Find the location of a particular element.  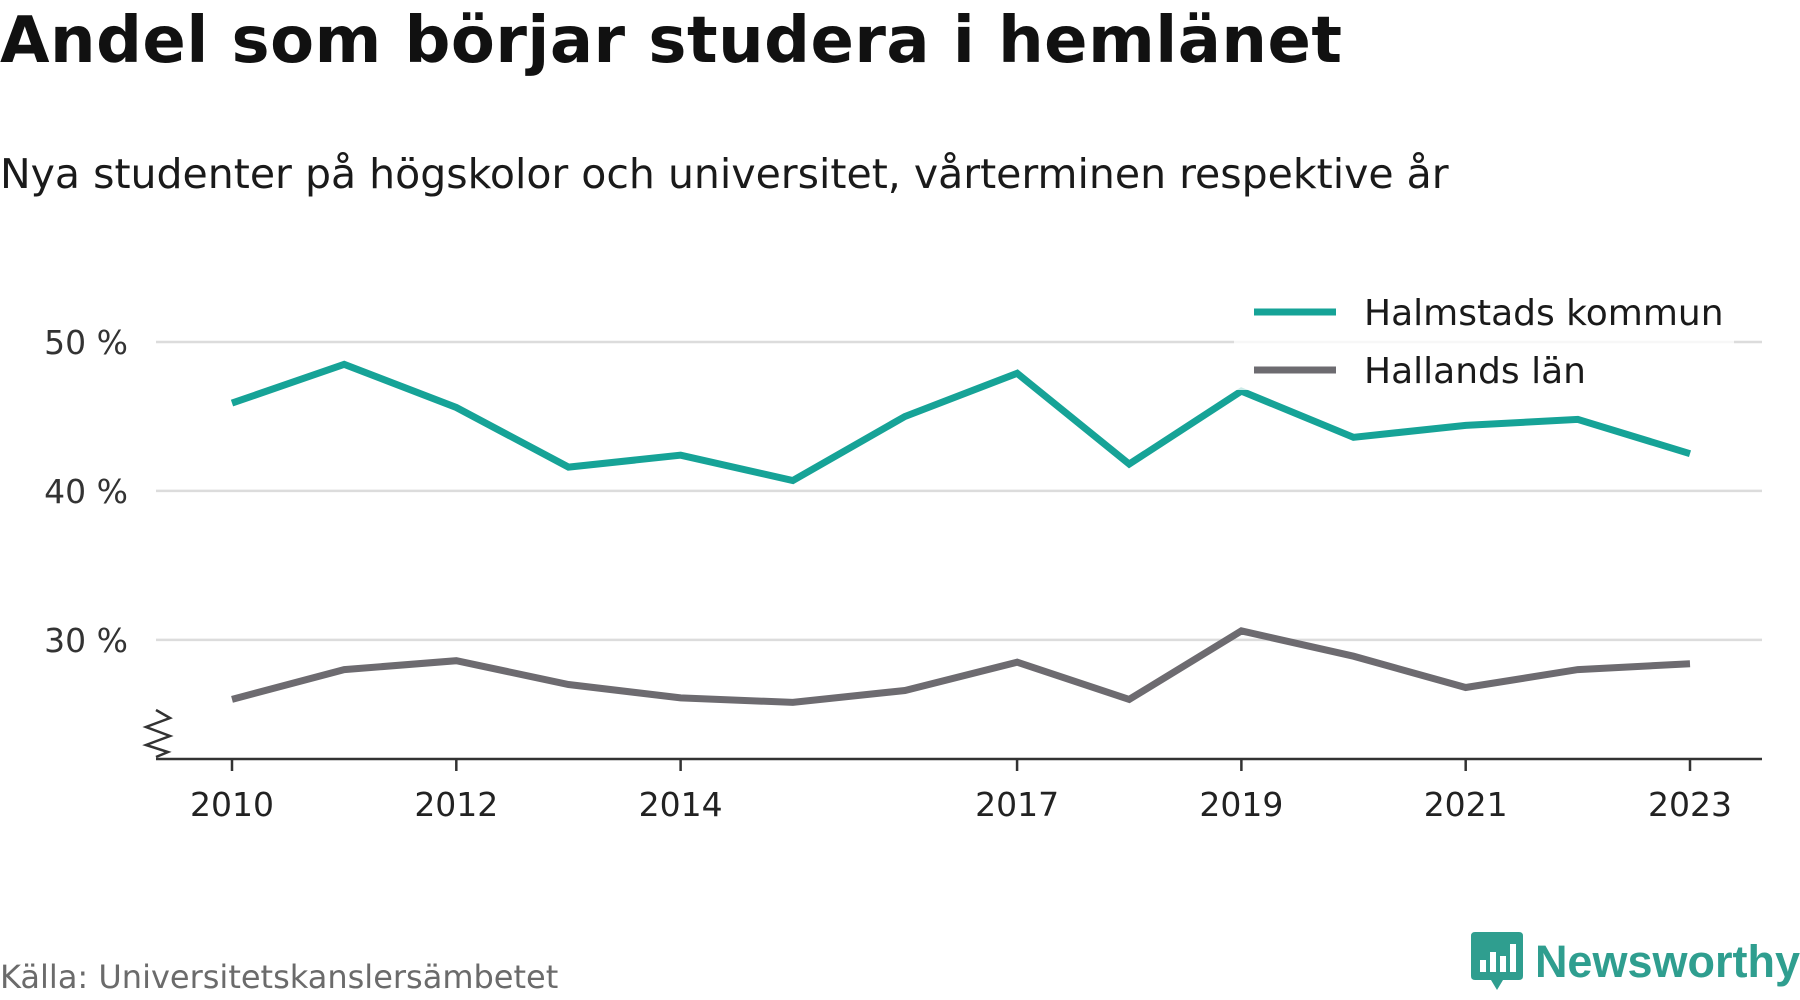

x-tick-label: 2017 is located at coordinates (1017, 804).